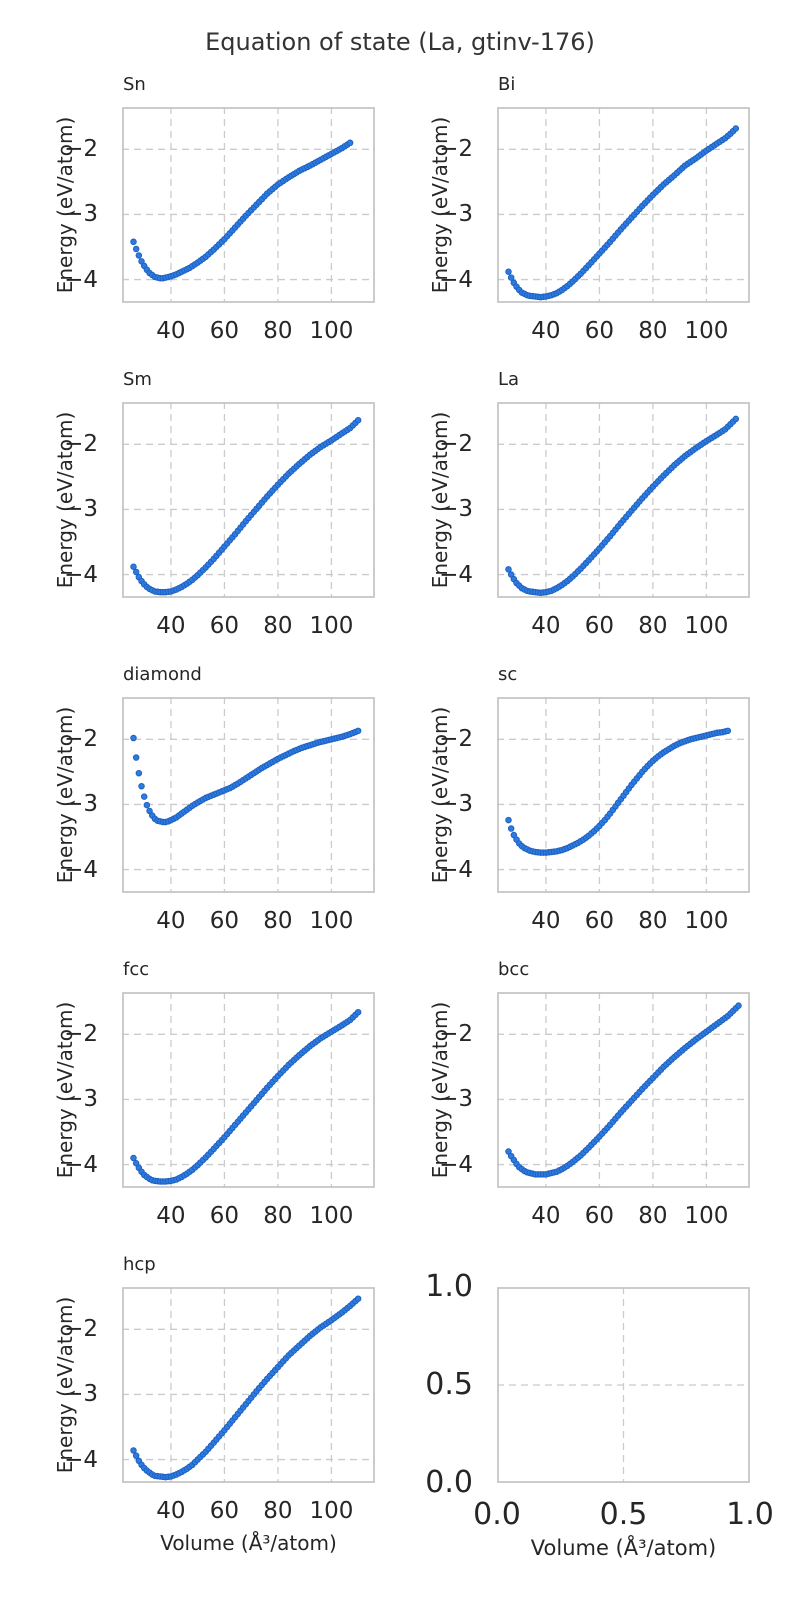  I want to click on subplot-sn-axes, so click(248, 205).